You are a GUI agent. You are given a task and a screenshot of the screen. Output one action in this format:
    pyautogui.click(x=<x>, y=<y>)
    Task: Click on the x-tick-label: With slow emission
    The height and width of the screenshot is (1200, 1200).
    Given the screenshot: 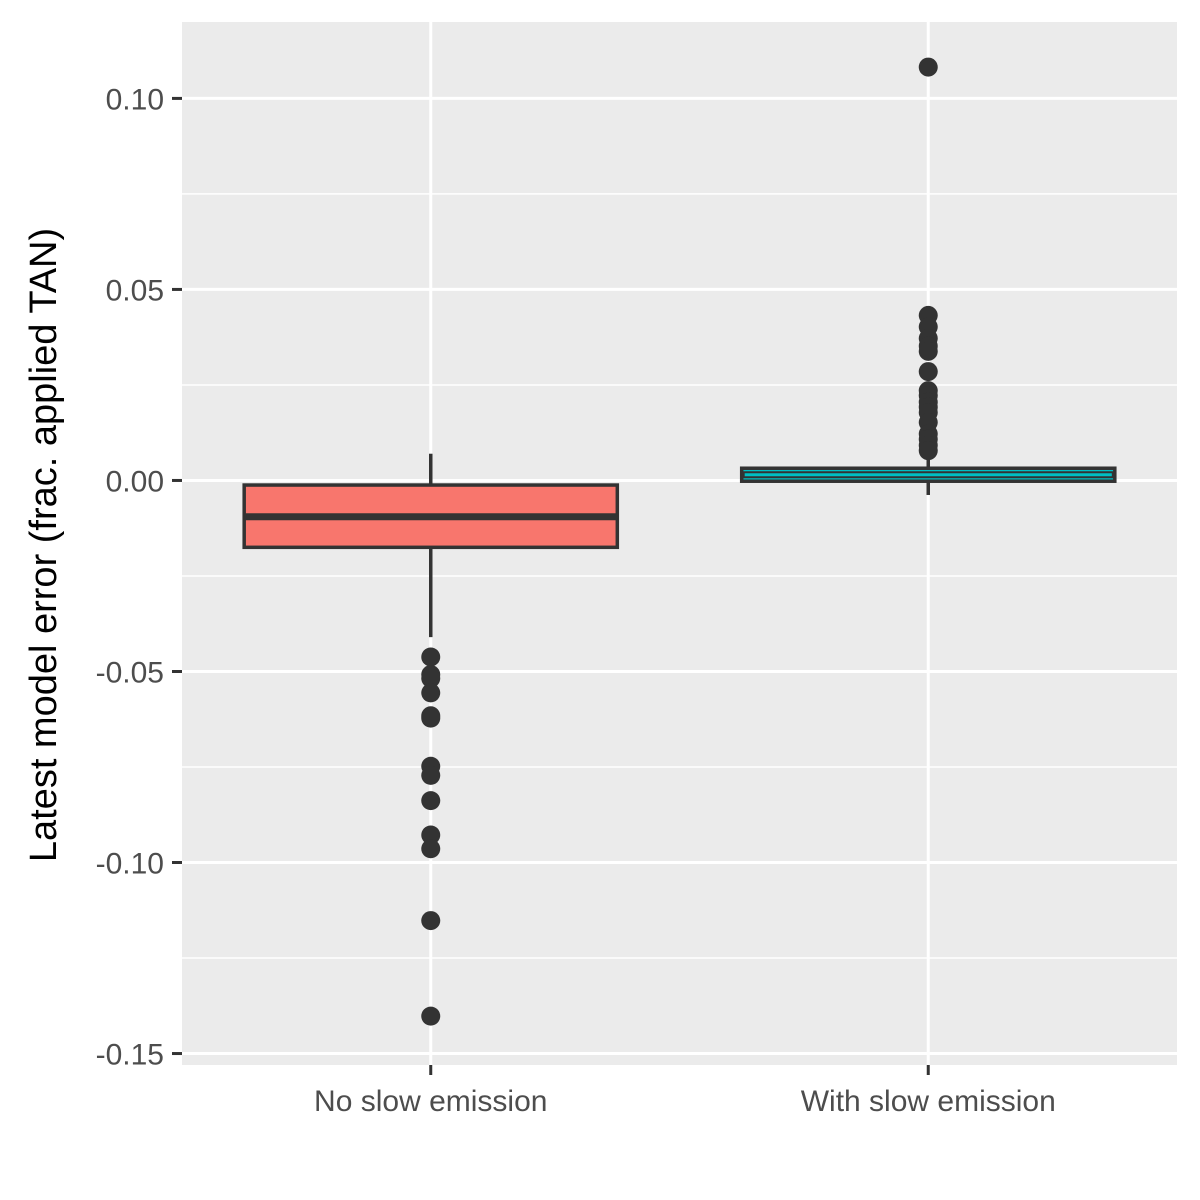 What is the action you would take?
    pyautogui.click(x=928, y=1101)
    